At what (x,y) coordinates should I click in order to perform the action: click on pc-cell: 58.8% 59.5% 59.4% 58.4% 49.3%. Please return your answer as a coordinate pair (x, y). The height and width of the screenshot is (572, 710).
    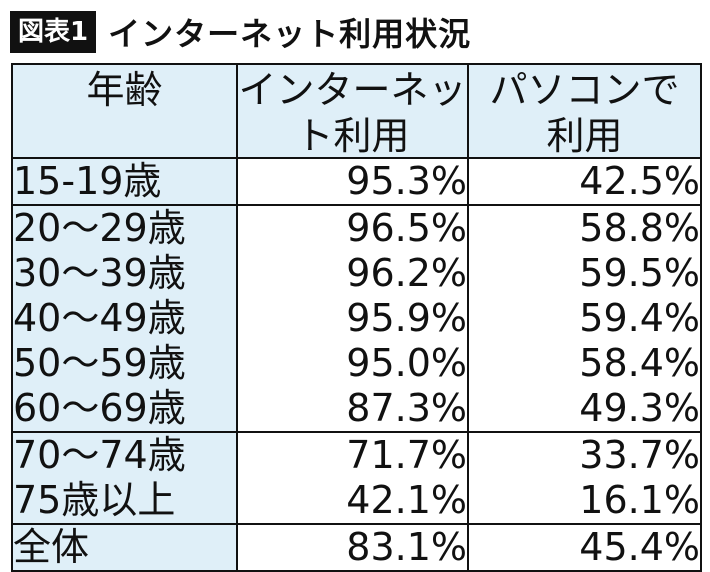
    Looking at the image, I should click on (584, 318).